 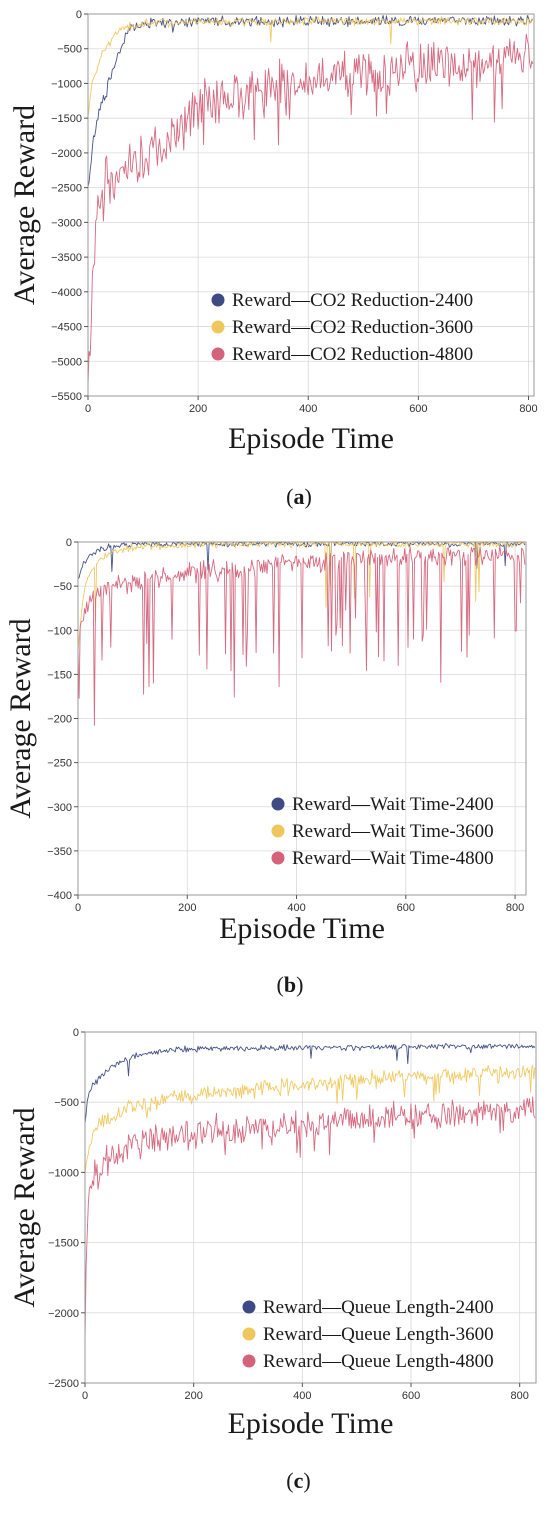 What do you see at coordinates (393, 858) in the screenshot?
I see `legend-label-4800: Reward—Wait Time-4800` at bounding box center [393, 858].